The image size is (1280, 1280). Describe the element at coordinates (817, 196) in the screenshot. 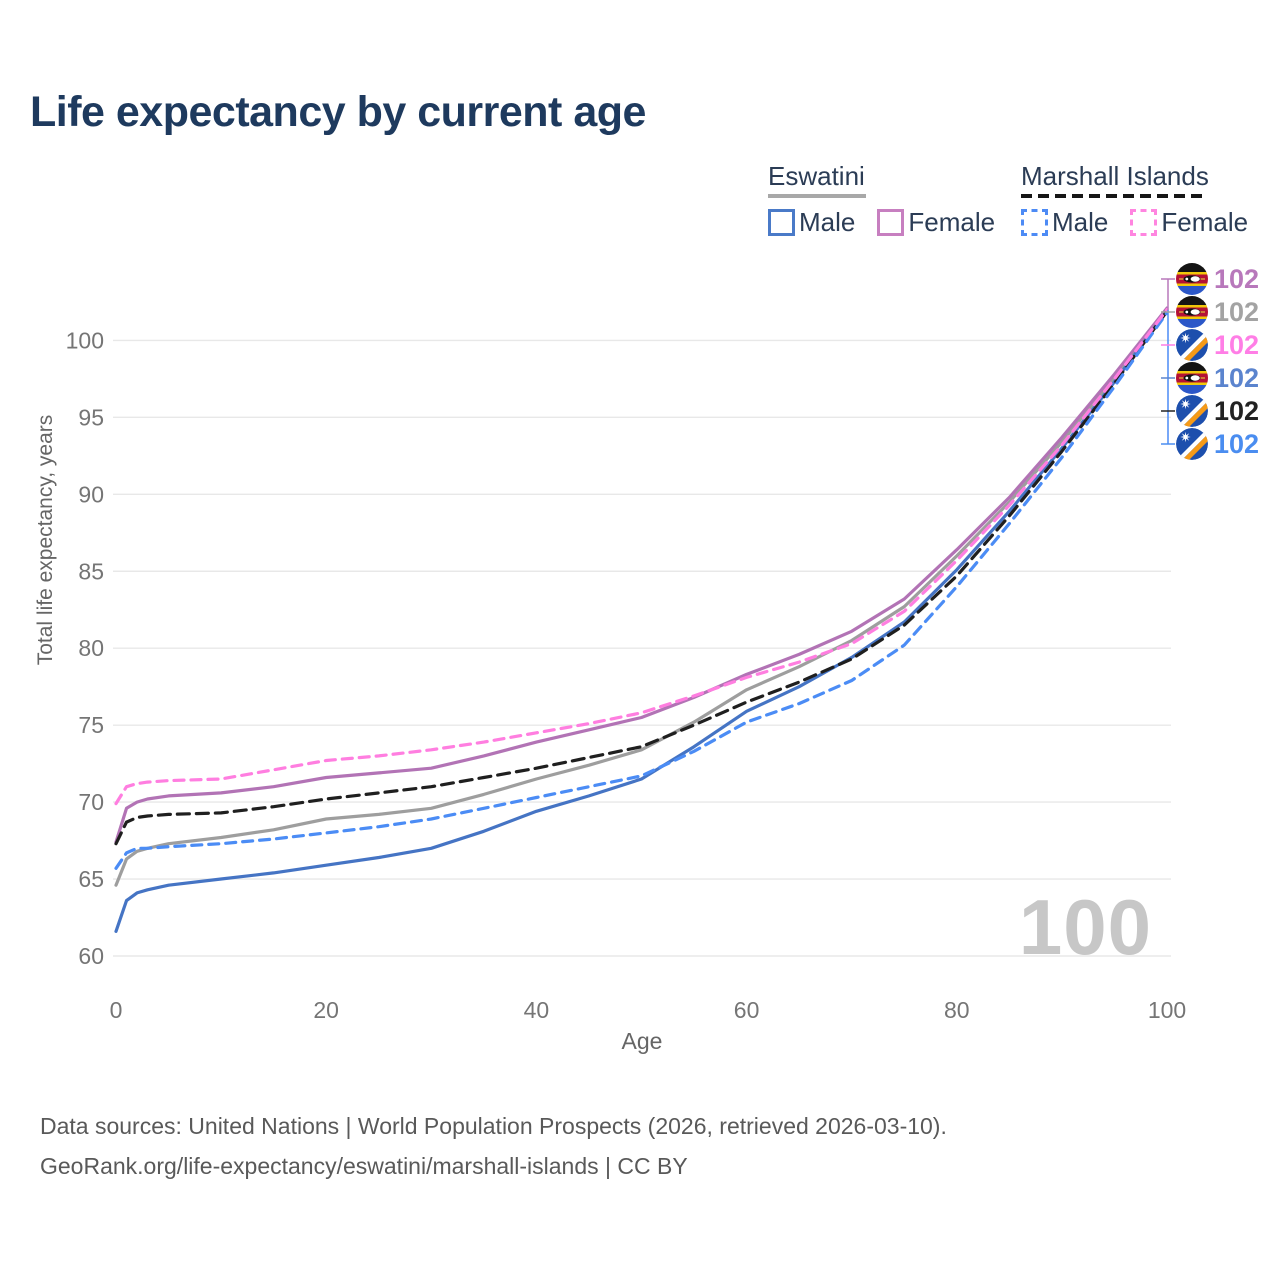

I see `legend-underline-solid` at that location.